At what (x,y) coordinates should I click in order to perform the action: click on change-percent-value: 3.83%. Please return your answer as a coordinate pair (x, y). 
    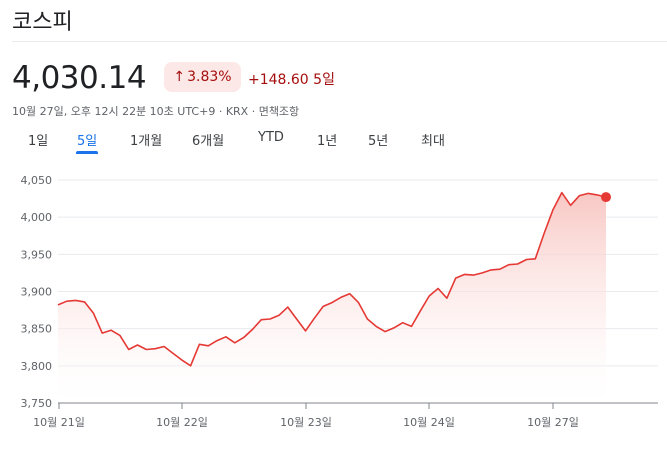
    Looking at the image, I should click on (209, 77).